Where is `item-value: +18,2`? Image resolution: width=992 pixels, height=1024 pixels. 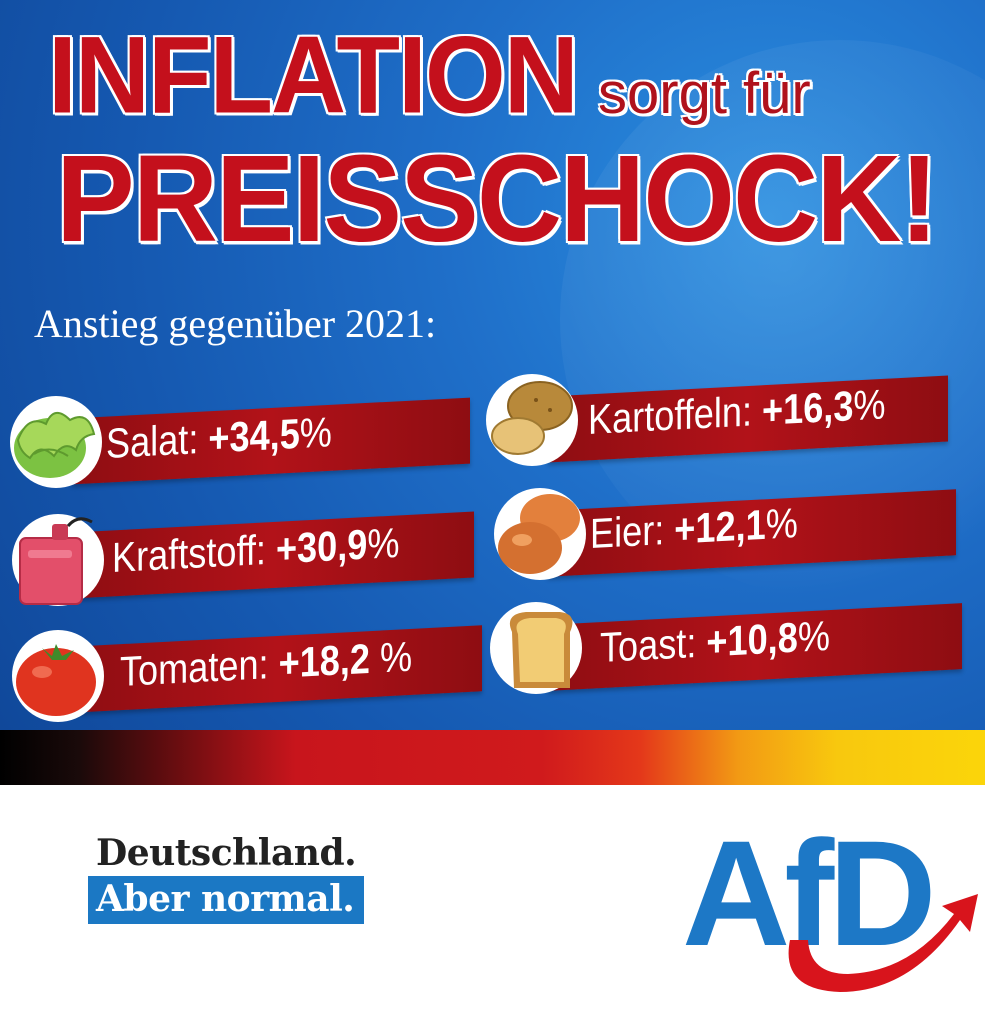
item-value: +18,2 is located at coordinates (324, 660).